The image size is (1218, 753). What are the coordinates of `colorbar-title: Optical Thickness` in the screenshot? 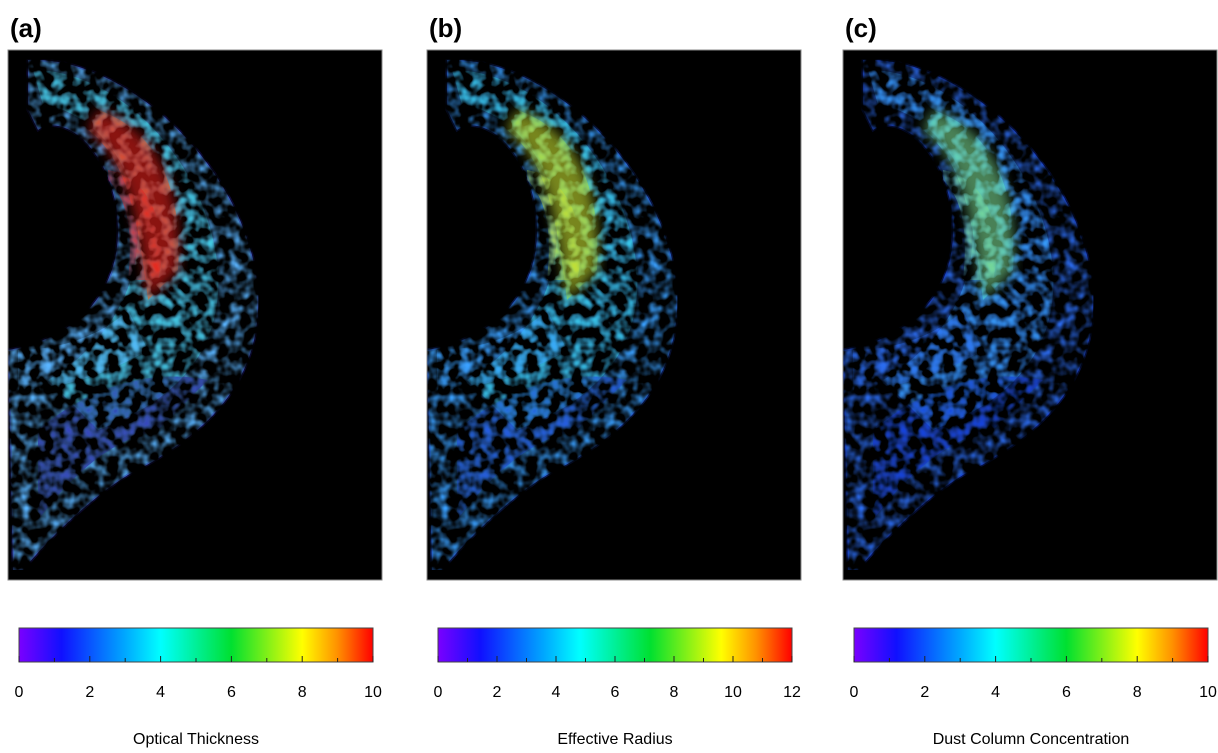 It's located at (196, 739).